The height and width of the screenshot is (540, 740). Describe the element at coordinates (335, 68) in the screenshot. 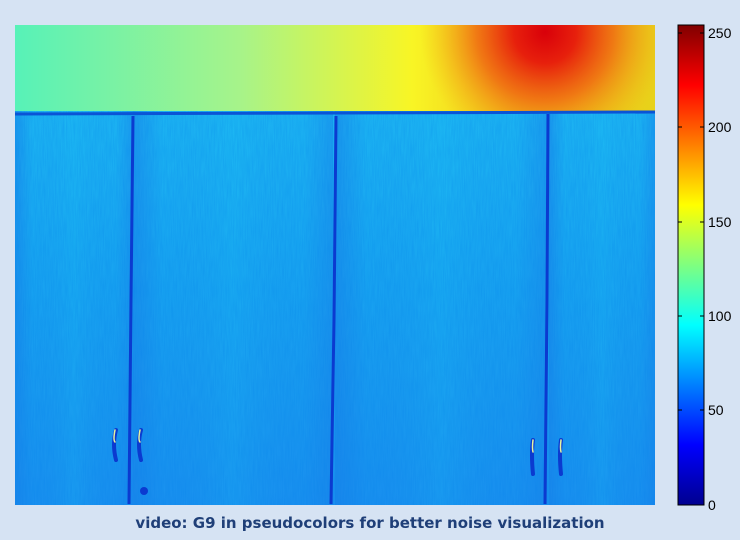

I see `wall-region` at that location.